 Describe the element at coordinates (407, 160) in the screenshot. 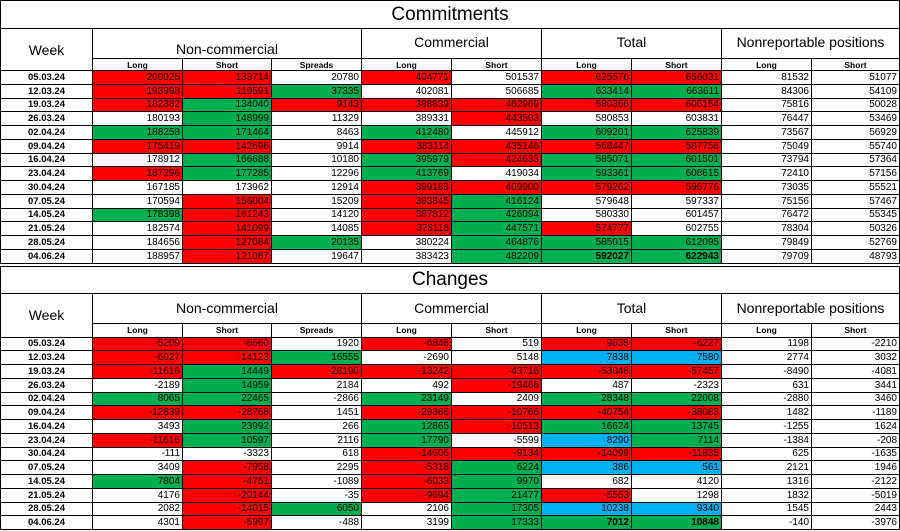

I see `commercial-long-value: 395979` at that location.